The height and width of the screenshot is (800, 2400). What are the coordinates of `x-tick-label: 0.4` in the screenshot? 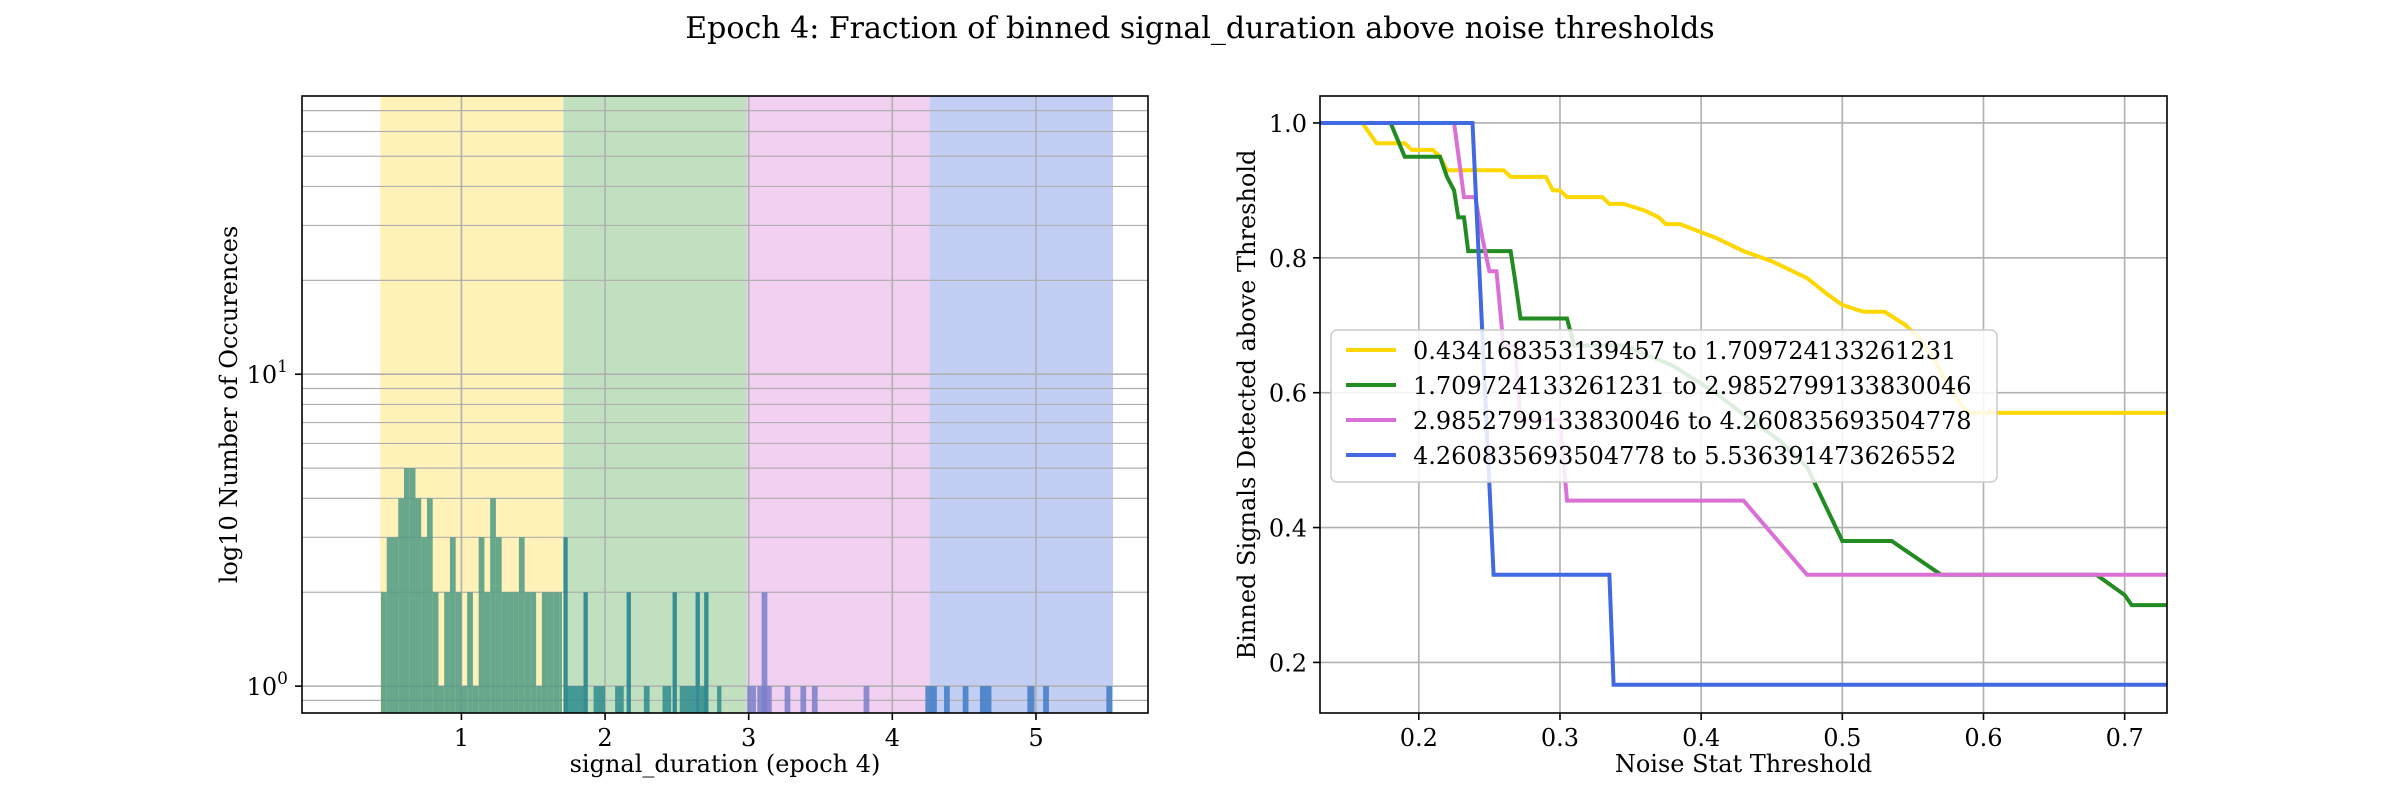 It's located at (1701, 738).